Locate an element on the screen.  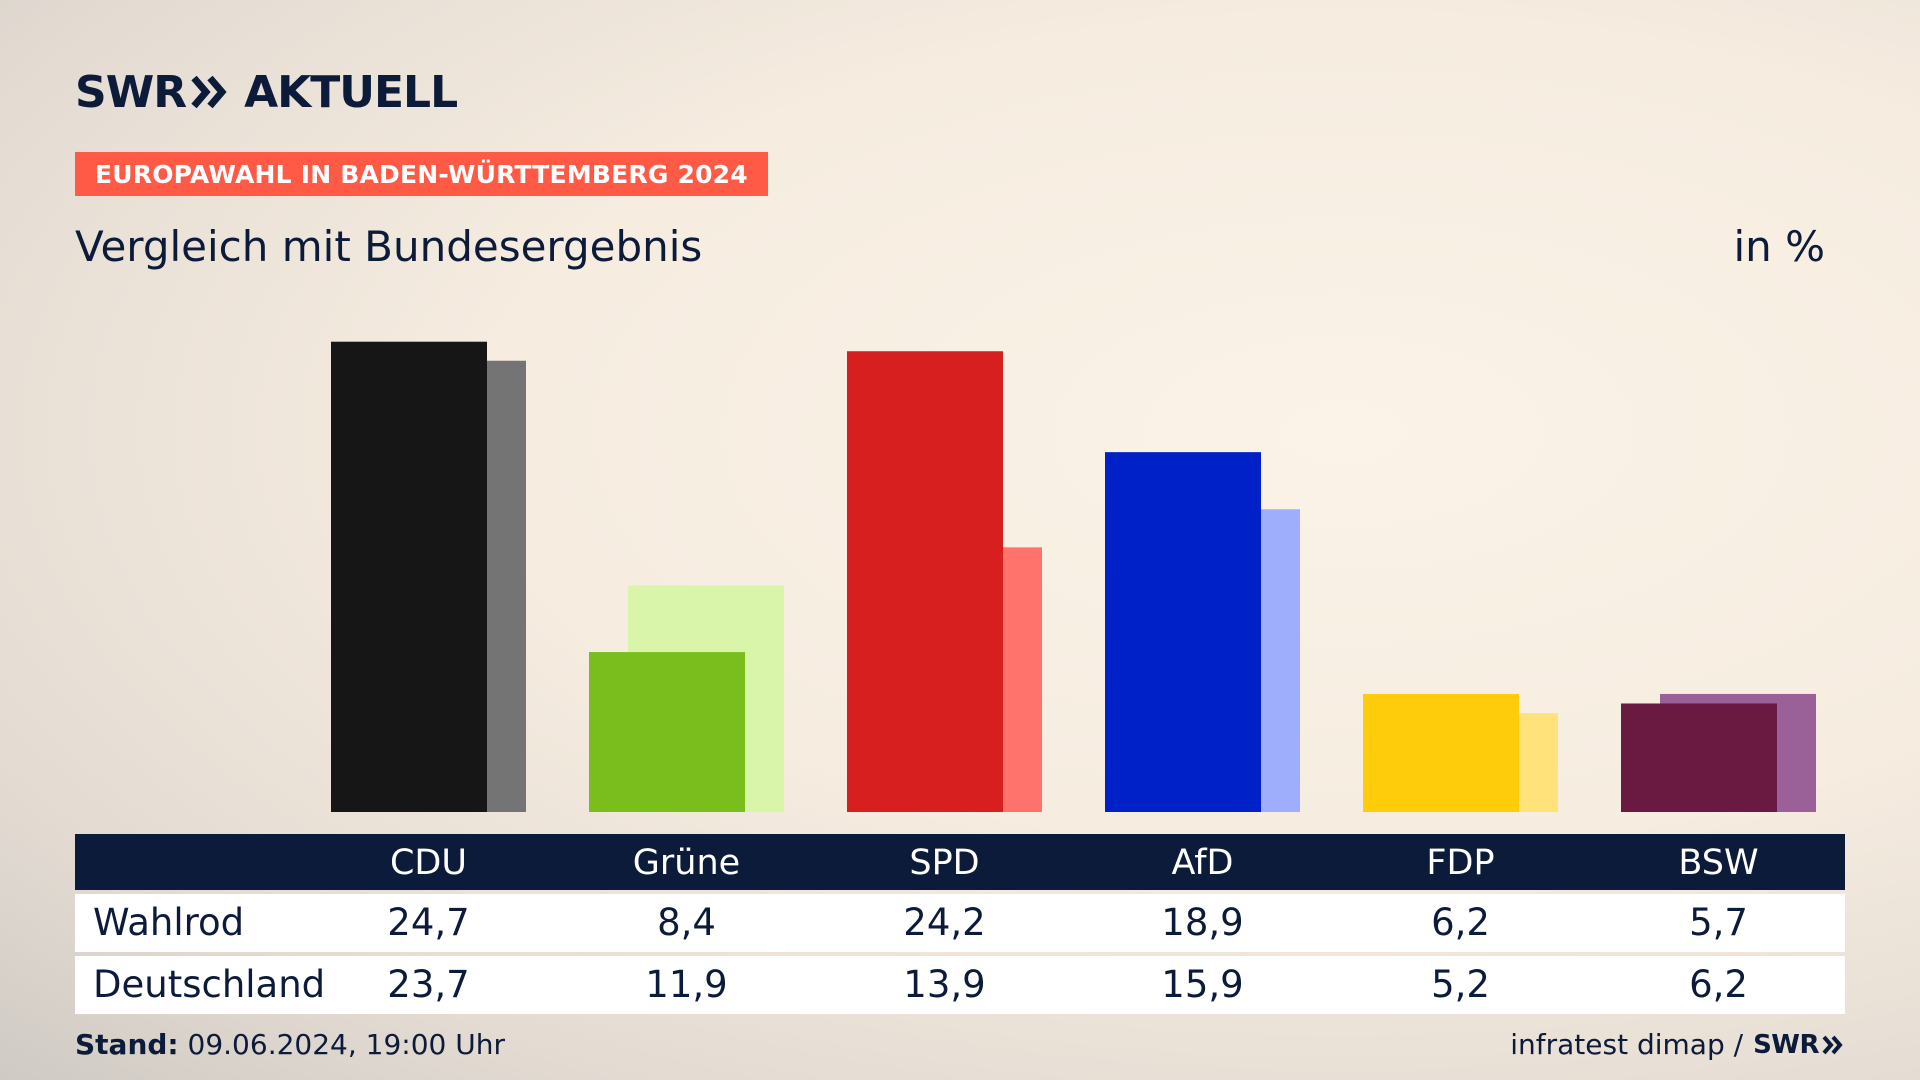
header-spd: SPD is located at coordinates (944, 863).